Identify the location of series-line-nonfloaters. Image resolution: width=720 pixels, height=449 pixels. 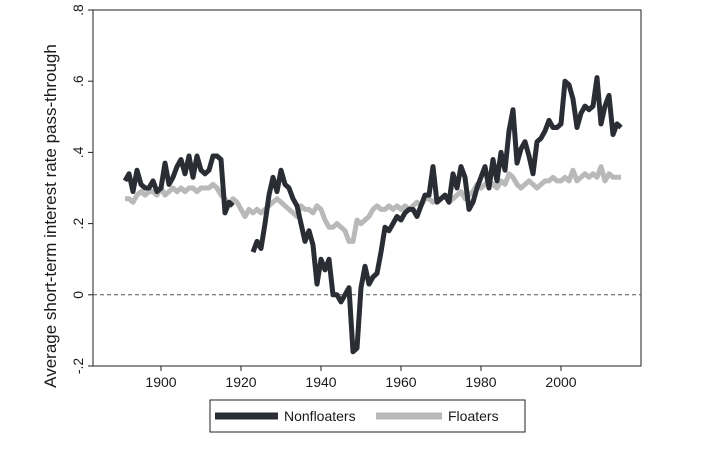
(178, 184).